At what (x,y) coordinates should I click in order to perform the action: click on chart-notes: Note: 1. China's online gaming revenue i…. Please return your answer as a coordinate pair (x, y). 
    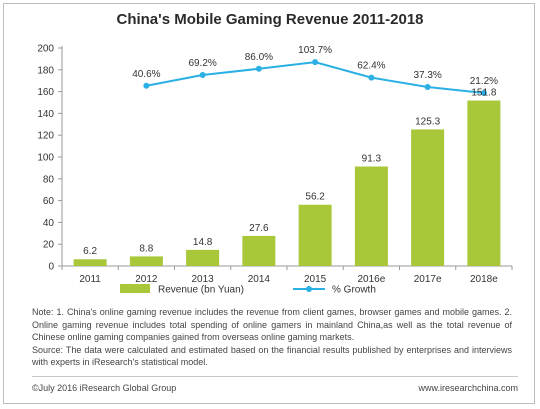
    Looking at the image, I should click on (272, 337).